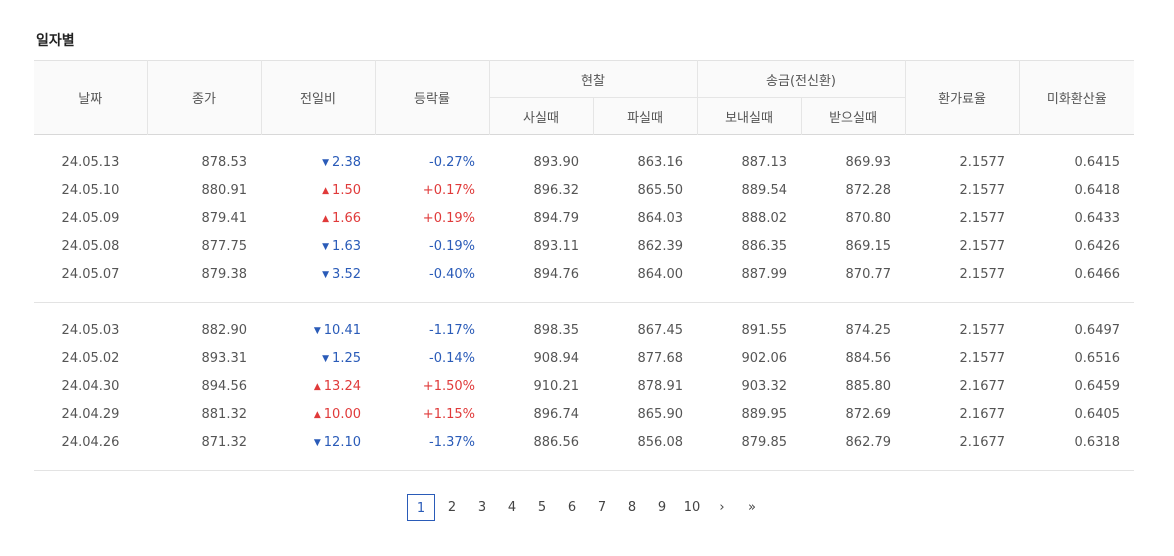 This screenshot has height=556, width=1174. I want to click on last-page-icon: », so click(752, 507).